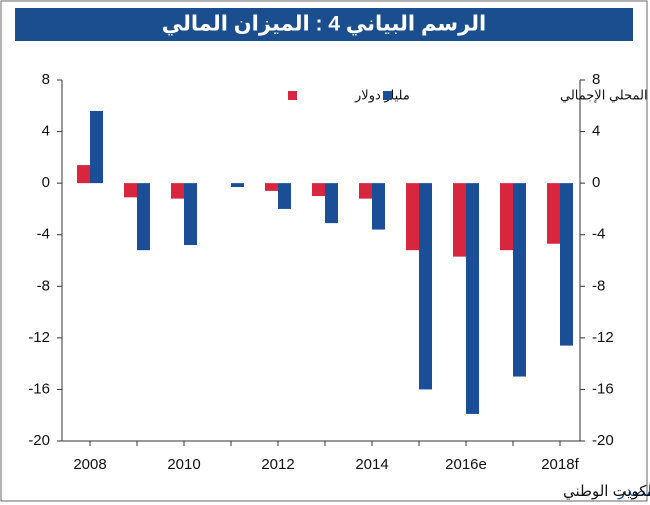 The image size is (650, 505). I want to click on x-tick-label: 2008, so click(89, 464).